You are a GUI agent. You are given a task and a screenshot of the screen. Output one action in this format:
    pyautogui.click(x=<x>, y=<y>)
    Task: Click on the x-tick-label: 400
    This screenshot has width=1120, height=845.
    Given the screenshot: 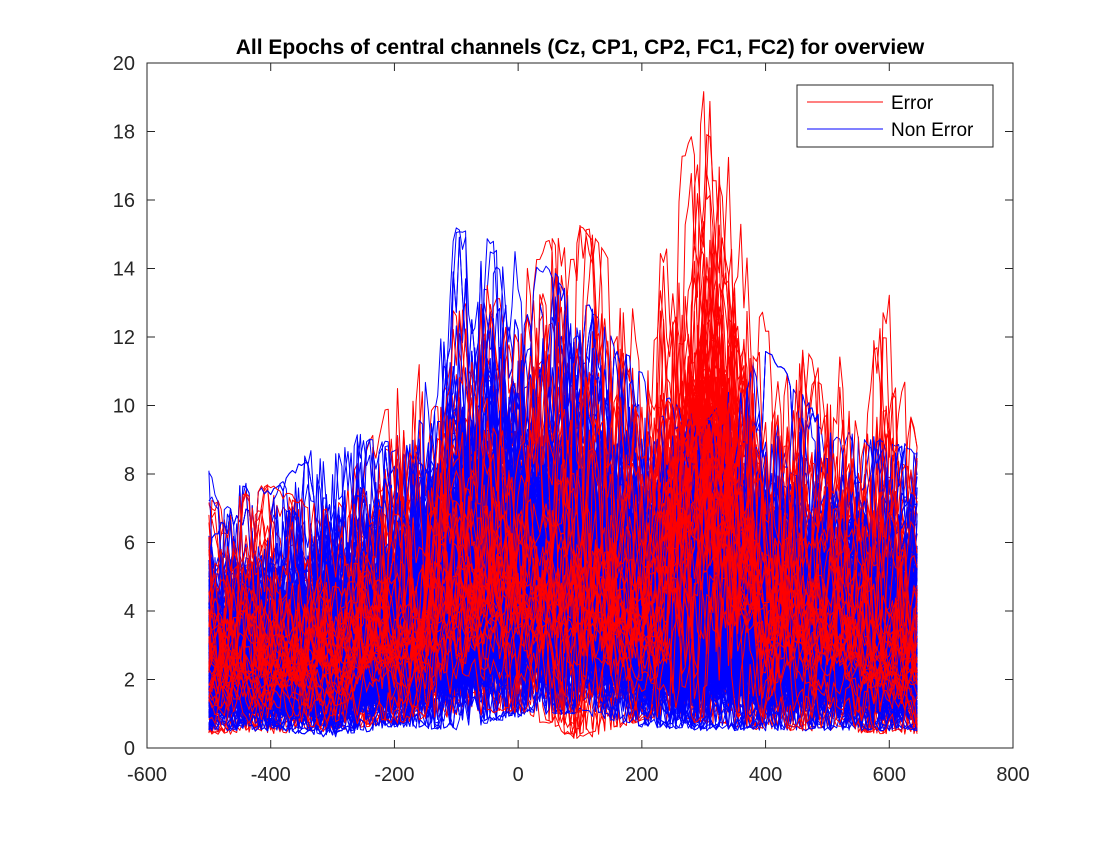 What is the action you would take?
    pyautogui.click(x=765, y=775)
    